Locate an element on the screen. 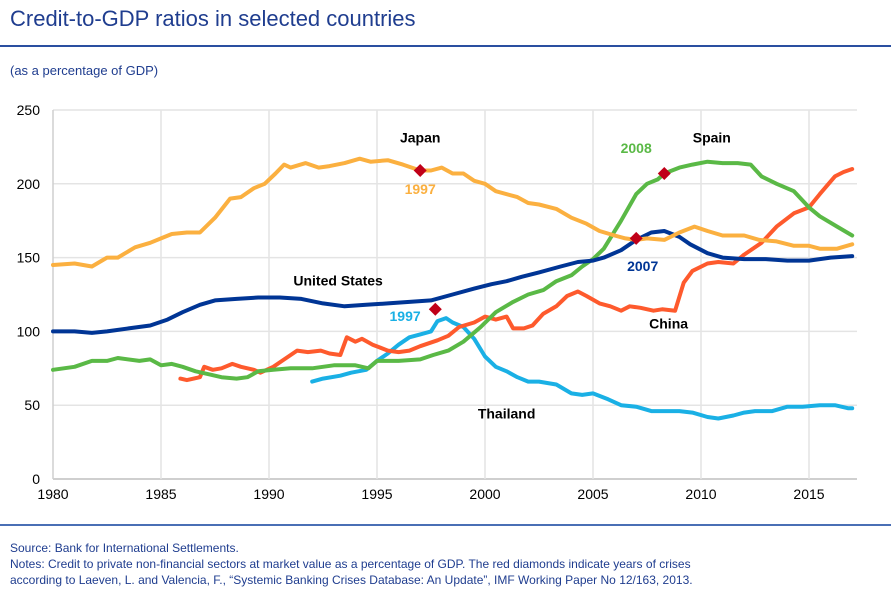 This screenshot has height=606, width=891. y-tick-label: 150 is located at coordinates (29, 258).